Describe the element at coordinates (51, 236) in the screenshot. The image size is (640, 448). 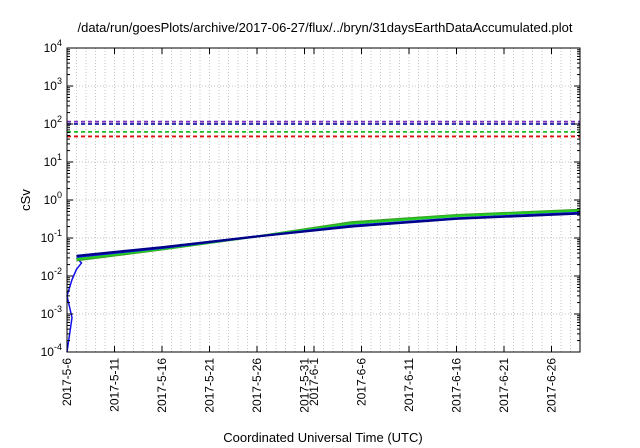
I see `y-tick-label: 10⁻¹` at that location.